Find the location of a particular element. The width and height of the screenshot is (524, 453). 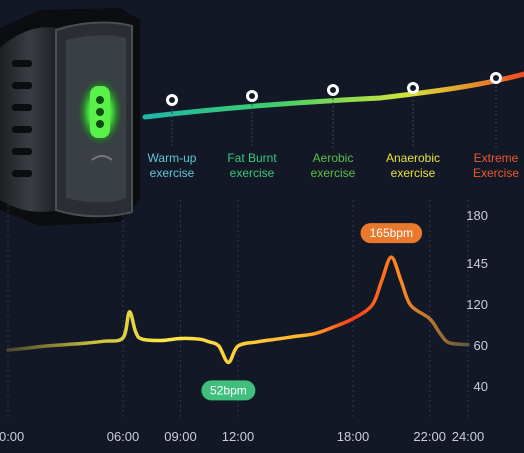

zone-label-line1: Warm-up is located at coordinates (172, 158).